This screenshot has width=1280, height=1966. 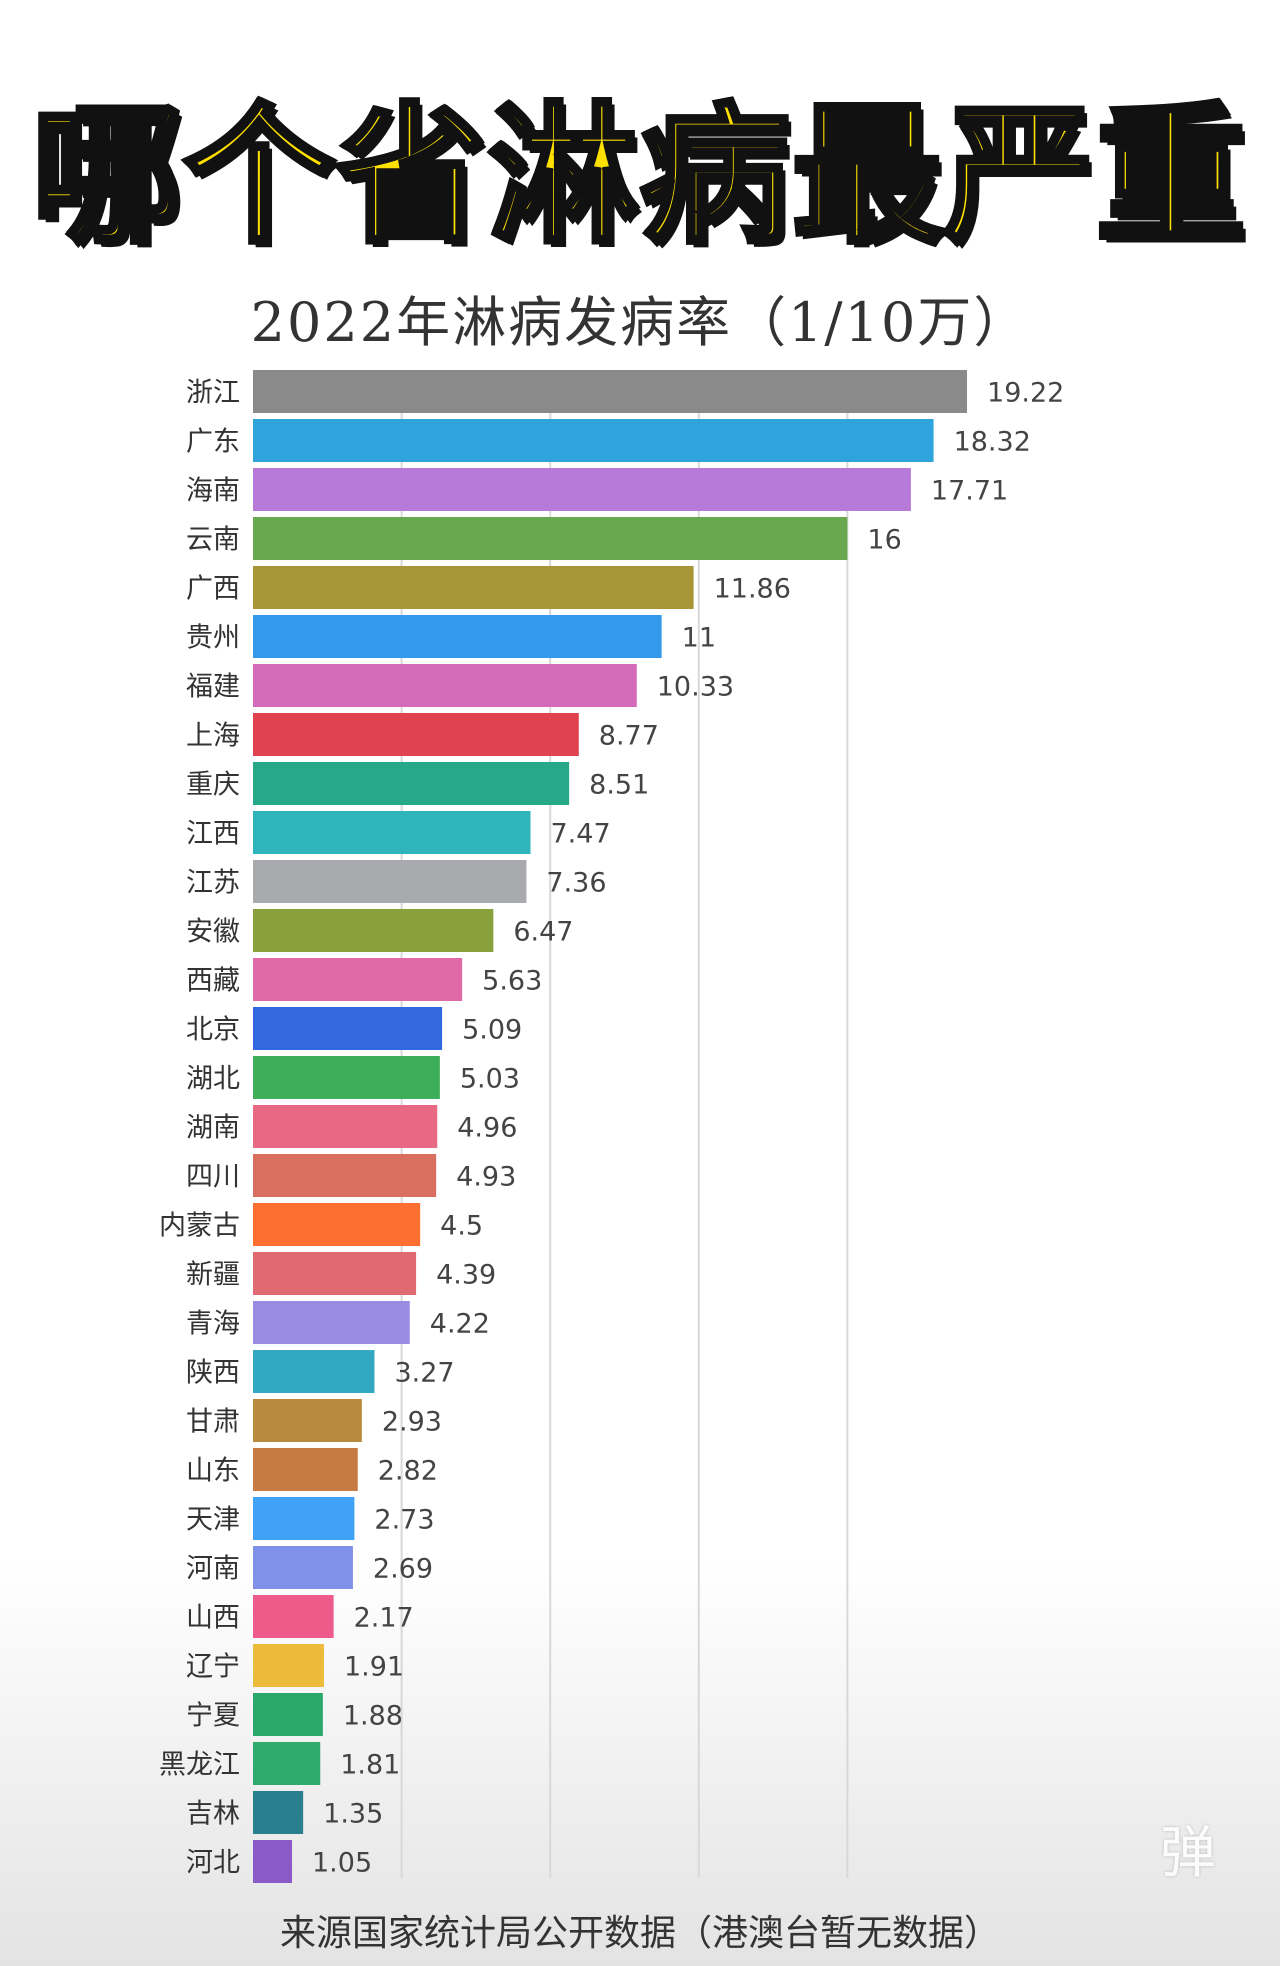 What do you see at coordinates (638, 177) in the screenshot?
I see `headline: 哪个省淋病最严重` at bounding box center [638, 177].